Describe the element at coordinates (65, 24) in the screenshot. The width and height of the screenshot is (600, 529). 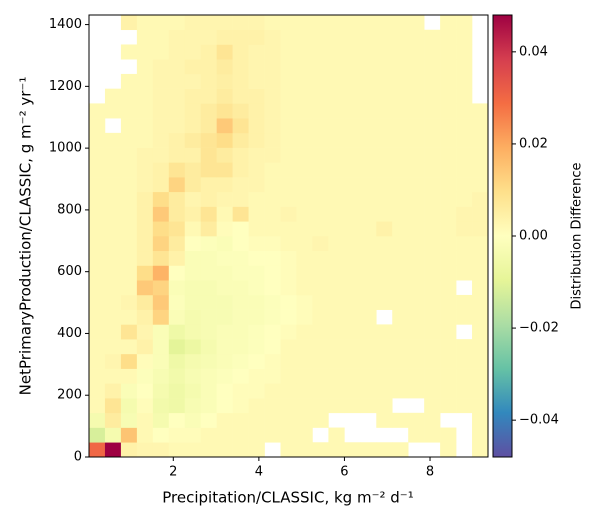
I see `y-tick-label: 1400` at that location.